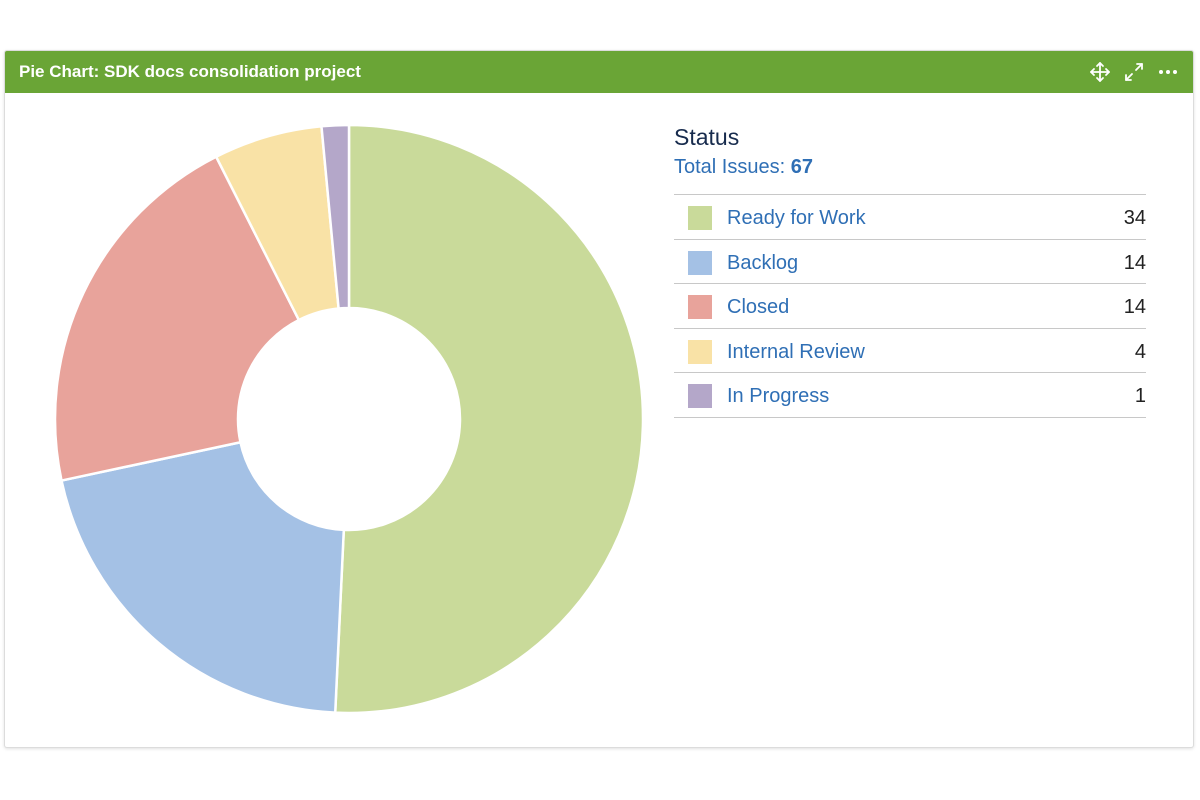 This screenshot has width=1200, height=800. What do you see at coordinates (796, 218) in the screenshot?
I see `legend-label: Ready for Work` at bounding box center [796, 218].